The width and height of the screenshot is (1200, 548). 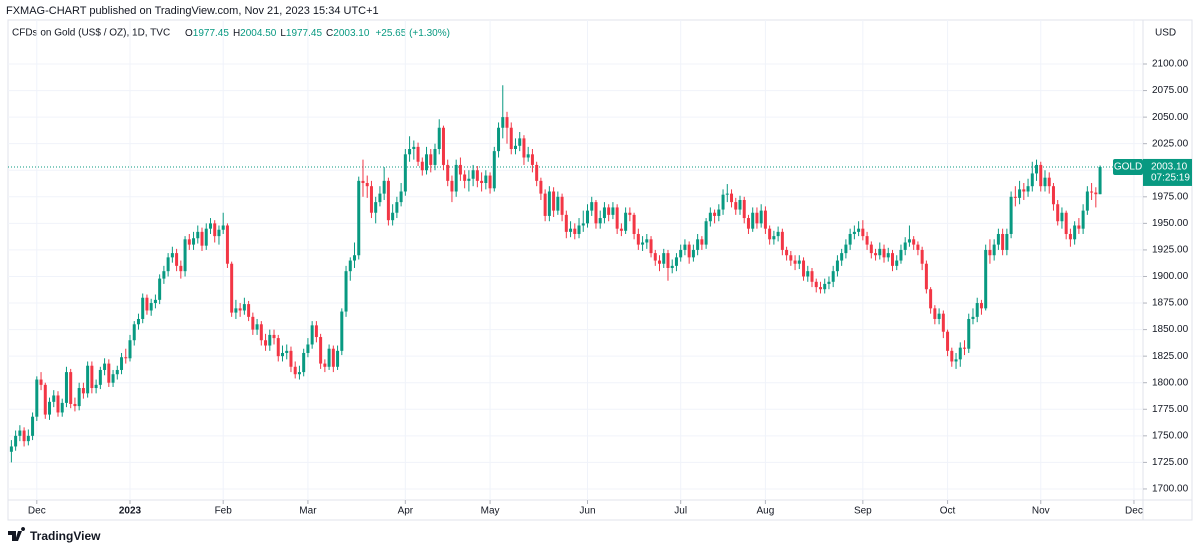 What do you see at coordinates (406, 511) in the screenshot?
I see `x-tick-label: Apr` at bounding box center [406, 511].